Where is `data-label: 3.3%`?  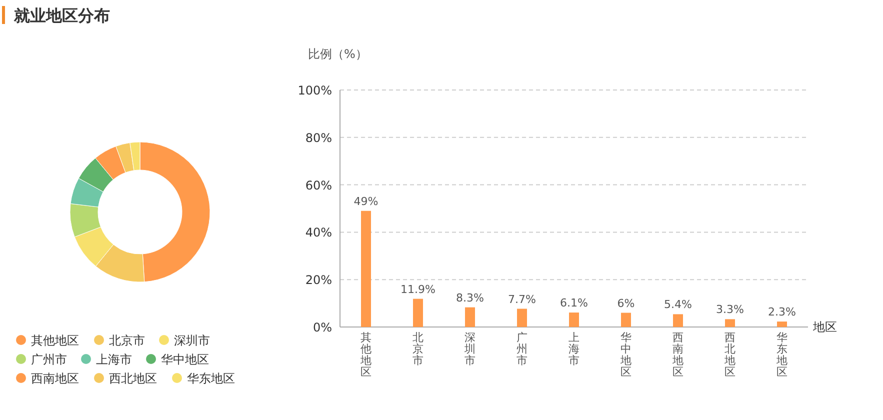
data-label: 3.3% is located at coordinates (730, 309).